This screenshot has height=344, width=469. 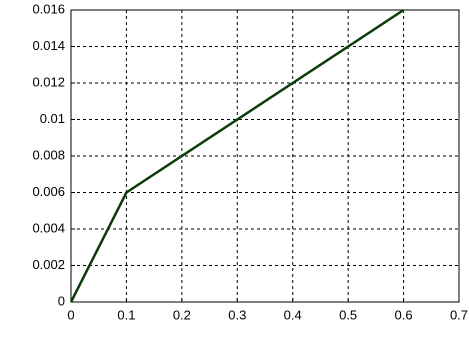 I want to click on x-tick-label: 0, so click(x=70, y=314).